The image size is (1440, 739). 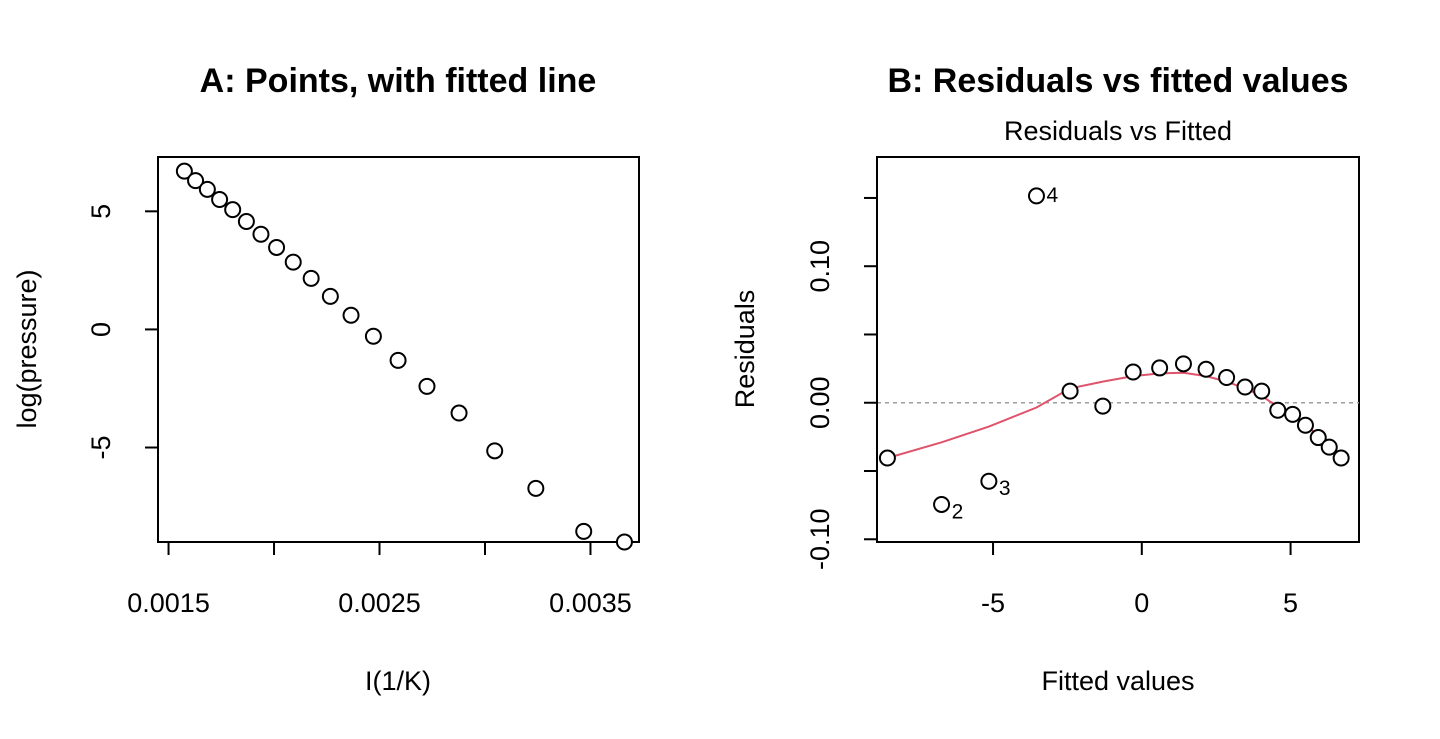 What do you see at coordinates (101, 329) in the screenshot?
I see `panel-a-y-tick-label: 0` at bounding box center [101, 329].